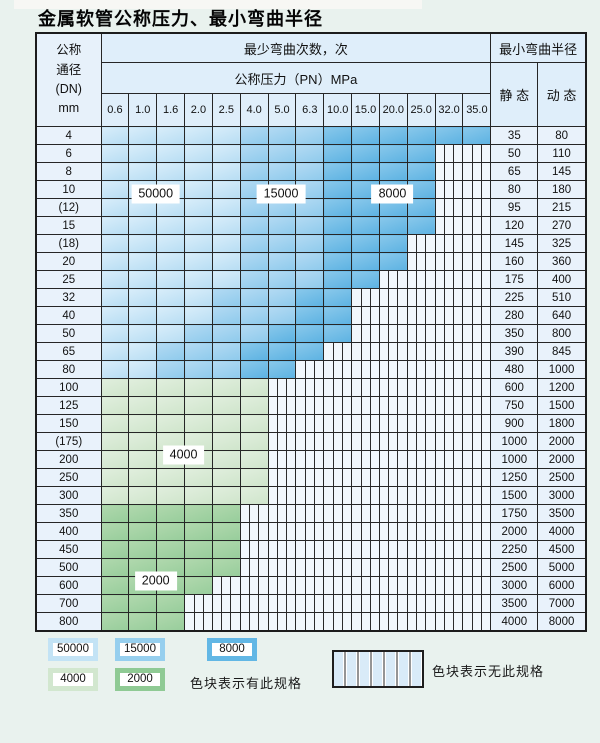 This screenshot has height=743, width=600. What do you see at coordinates (311, 189) in the screenshot?
I see `table-row: 10 80 180` at bounding box center [311, 189].